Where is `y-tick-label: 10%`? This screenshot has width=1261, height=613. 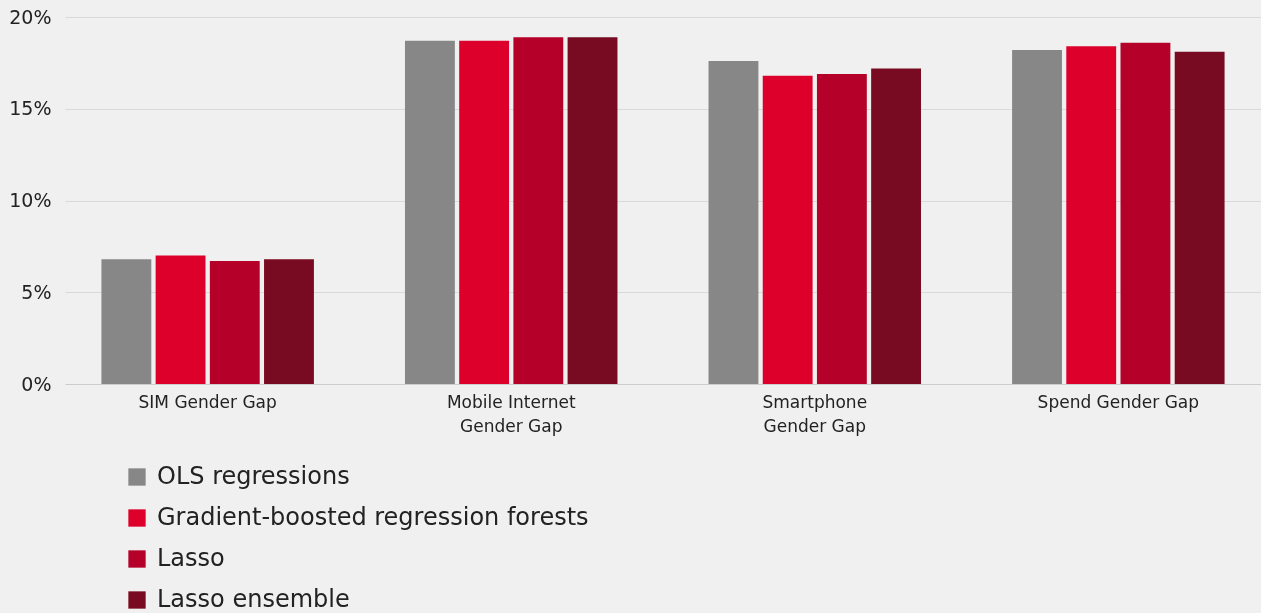
y-tick-label: 10% is located at coordinates (30, 200).